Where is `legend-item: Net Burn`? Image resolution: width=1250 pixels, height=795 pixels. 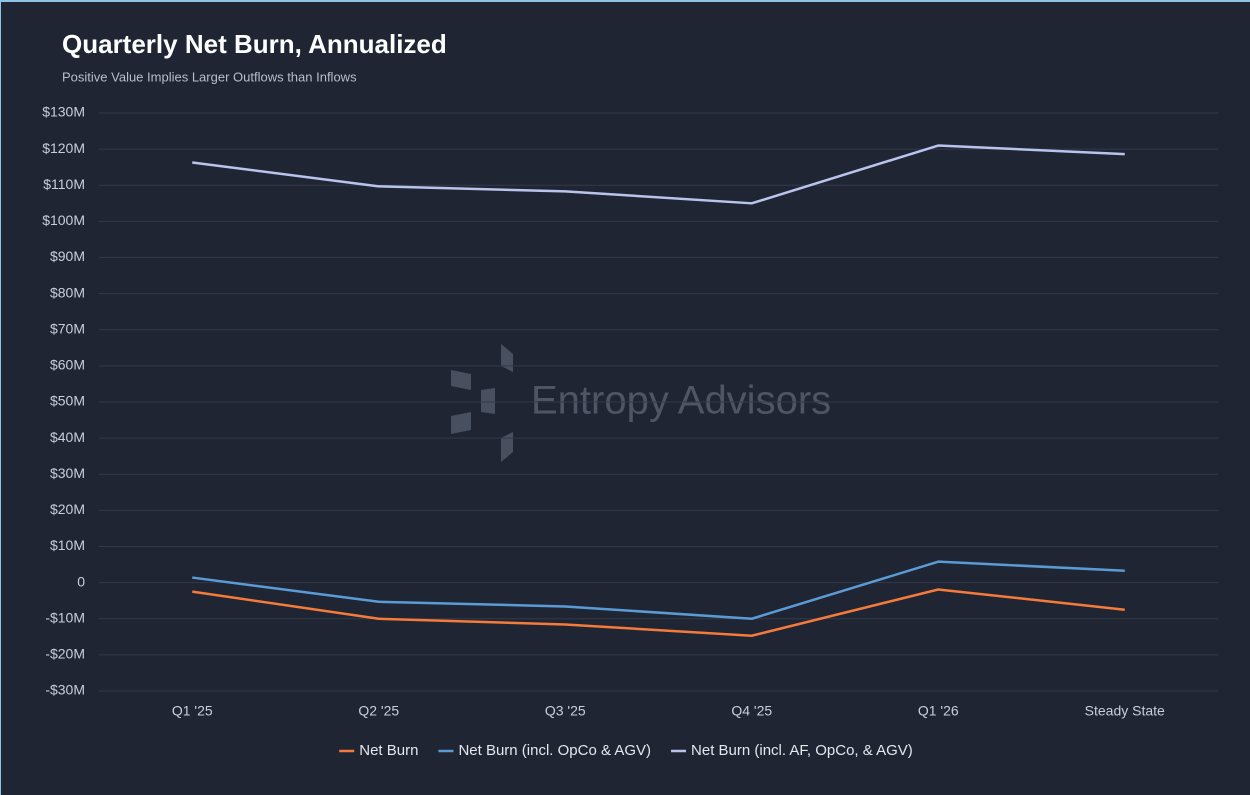
legend-item: Net Burn is located at coordinates (378, 750).